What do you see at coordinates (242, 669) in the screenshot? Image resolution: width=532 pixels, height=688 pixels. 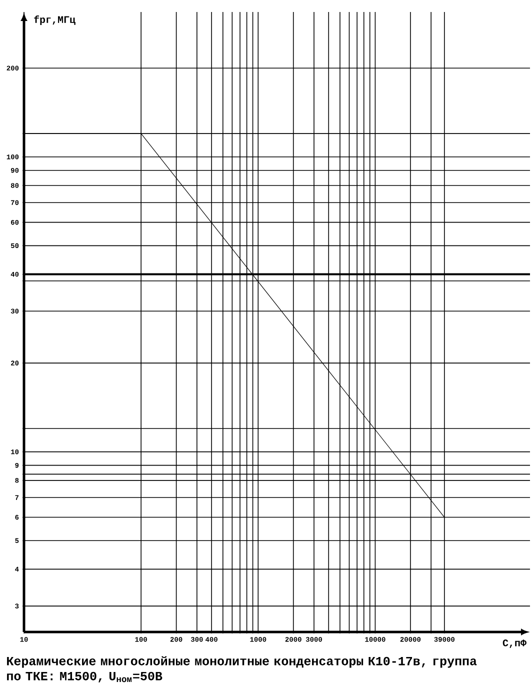 I see `text: Керамические многослойные монолитные конденсаторы К10-17в, группа по ТКЕ: М1500, U$_{ном}$=50В` at bounding box center [242, 669].